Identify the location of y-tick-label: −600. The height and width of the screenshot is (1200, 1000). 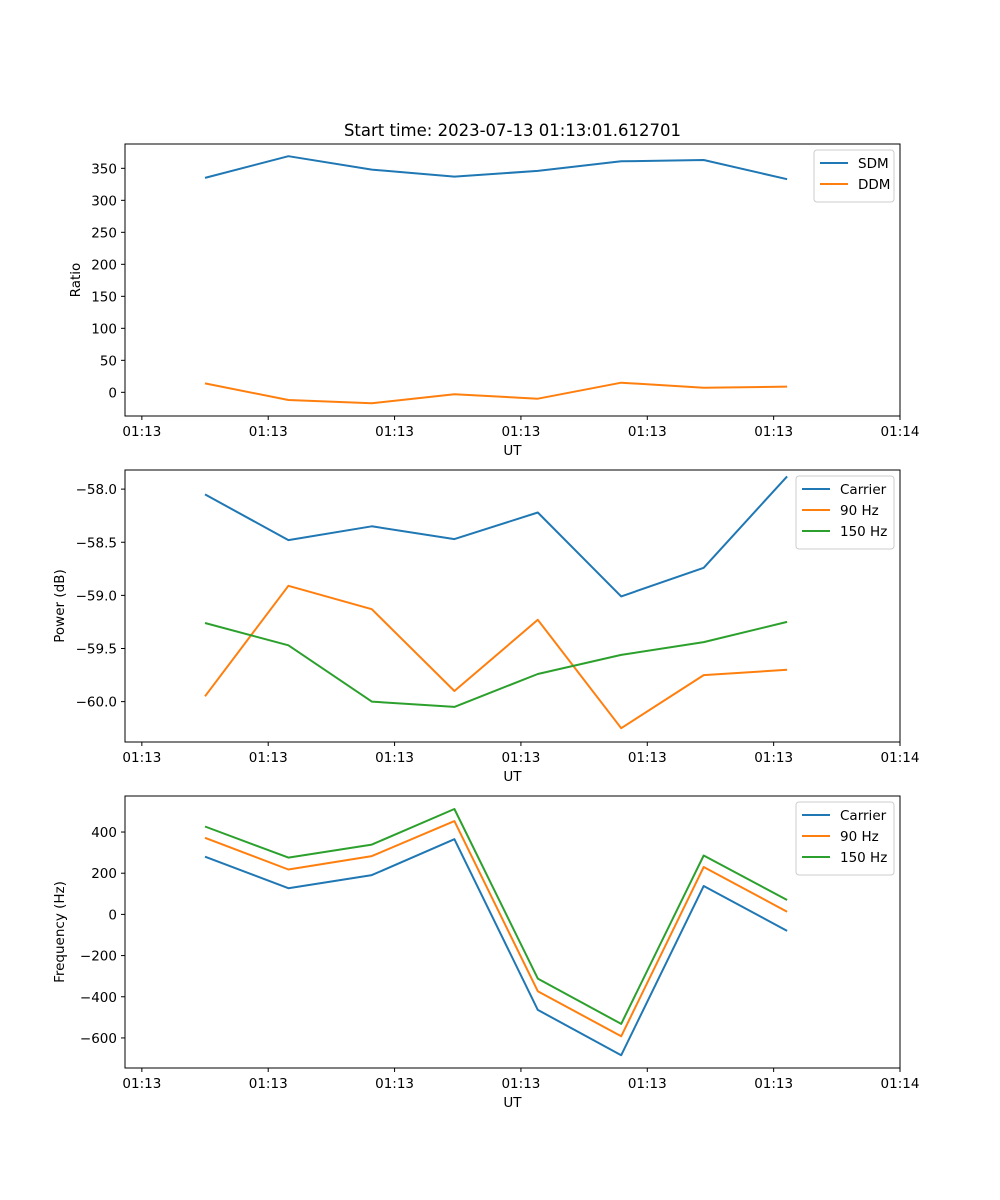
(98, 1039).